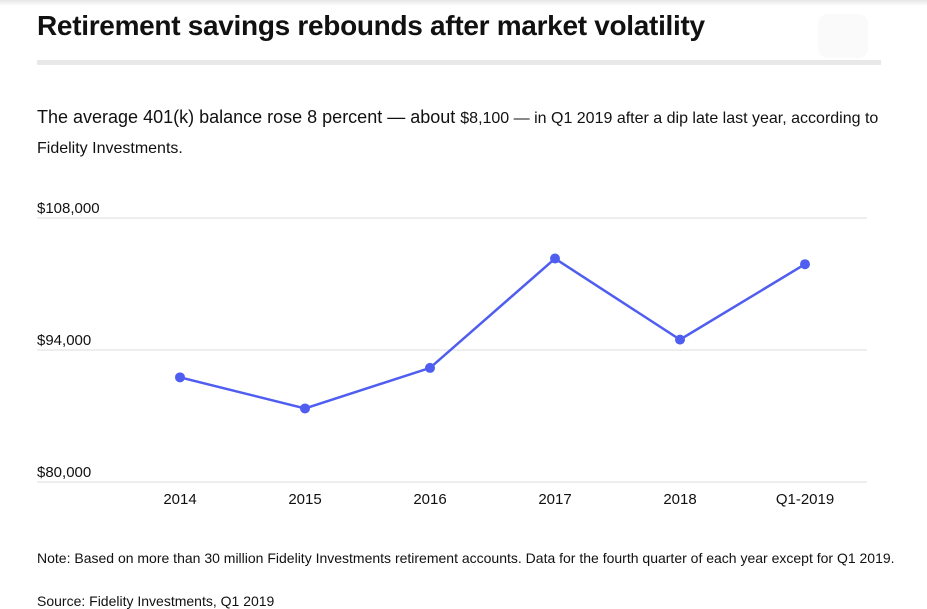 This screenshot has width=927, height=609. What do you see at coordinates (805, 499) in the screenshot?
I see `x-tick-label: Q1-2019` at bounding box center [805, 499].